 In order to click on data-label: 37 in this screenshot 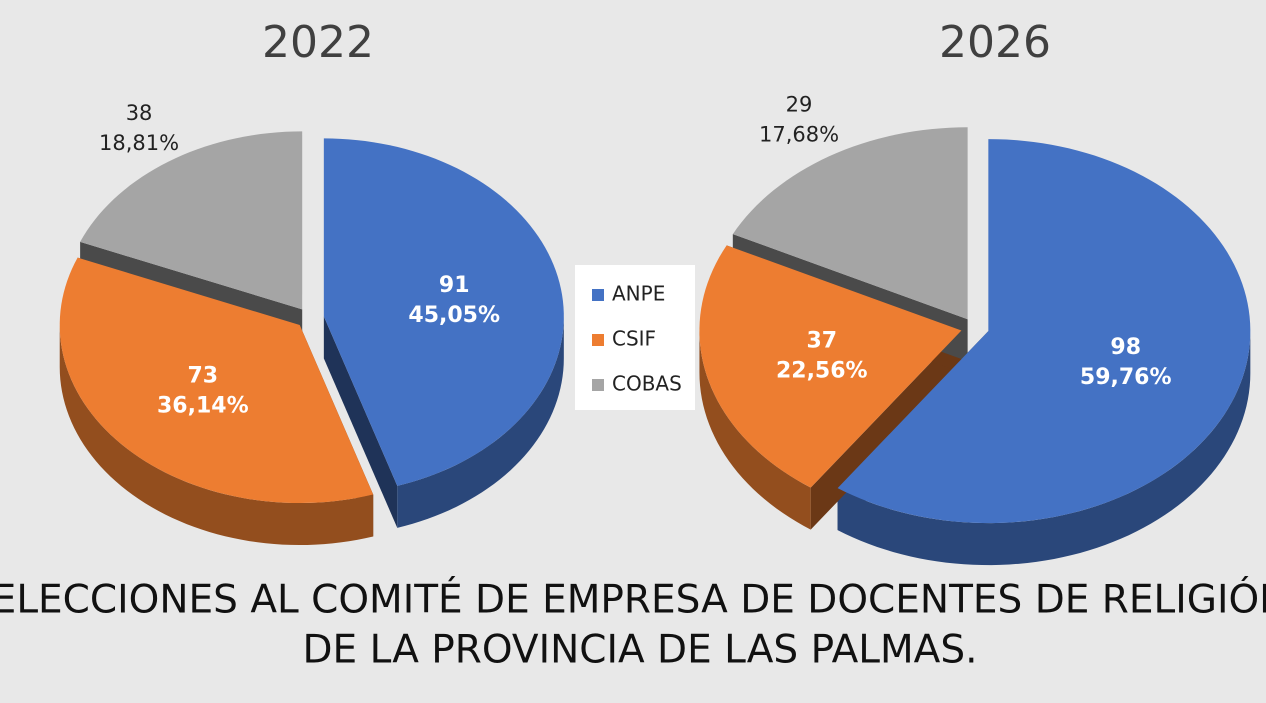, I will do `click(821, 341)`.